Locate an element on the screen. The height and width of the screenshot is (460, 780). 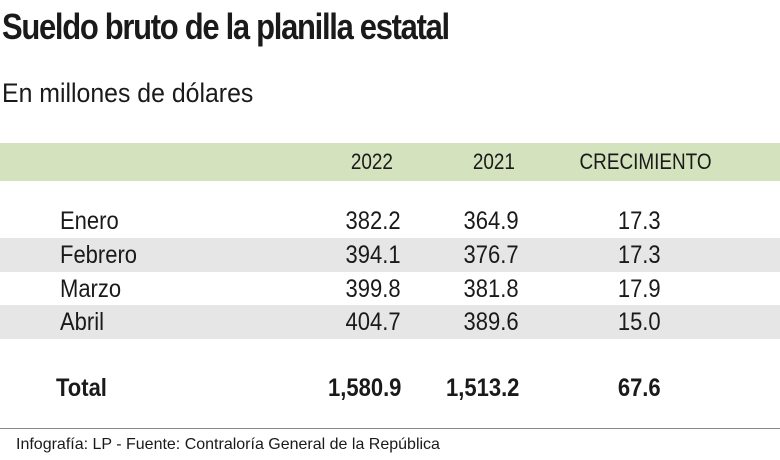
title: Sueldo bruto de la planilla estatal is located at coordinates (226, 26).